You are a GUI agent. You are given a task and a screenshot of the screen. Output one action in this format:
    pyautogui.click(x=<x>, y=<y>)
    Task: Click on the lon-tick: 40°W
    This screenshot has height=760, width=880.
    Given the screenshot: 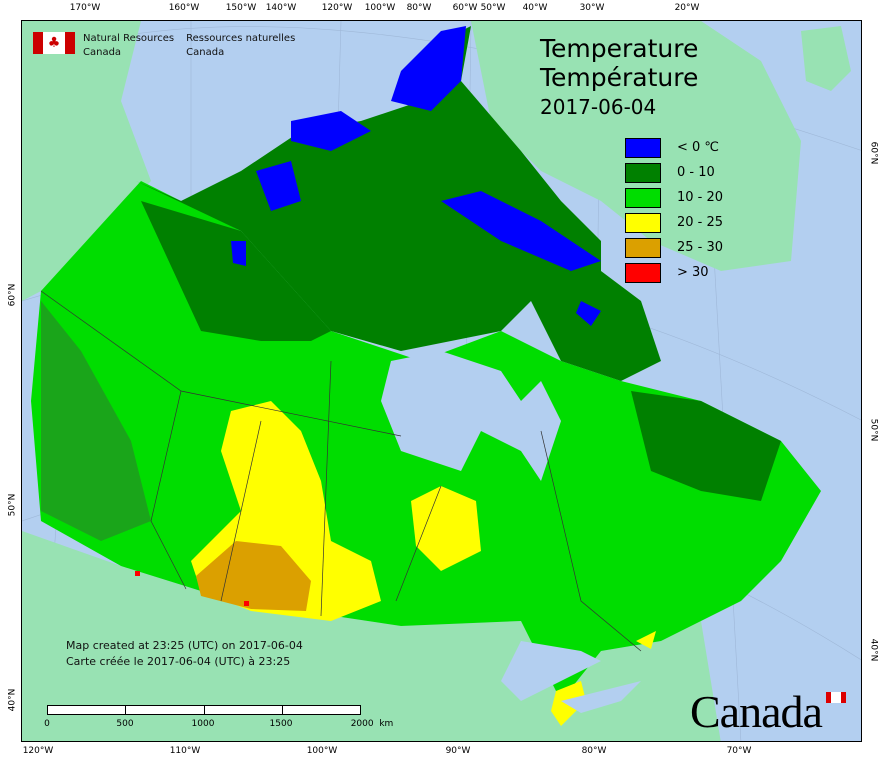 What is the action you would take?
    pyautogui.click(x=535, y=8)
    